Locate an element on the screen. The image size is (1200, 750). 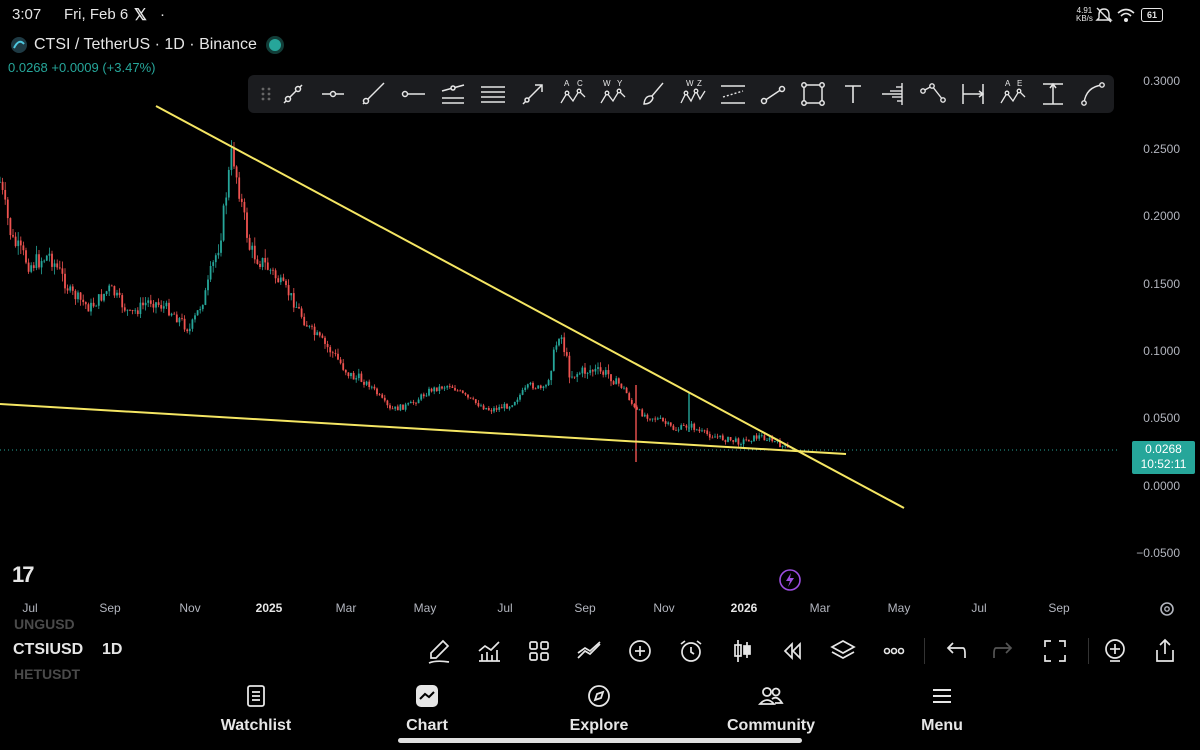
next-symbol: HETUSDT is located at coordinates (47, 673).